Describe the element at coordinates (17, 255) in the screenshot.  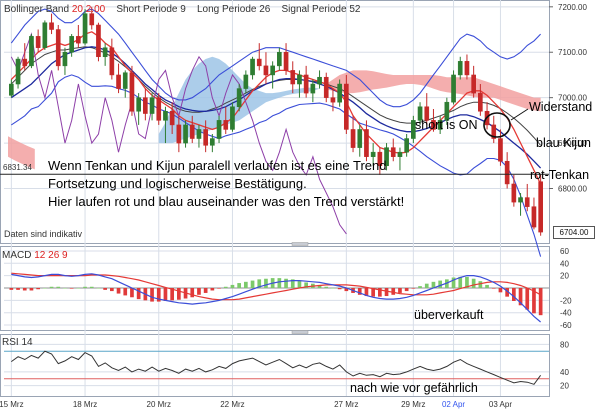
I see `macd-legend-label: MACD` at that location.